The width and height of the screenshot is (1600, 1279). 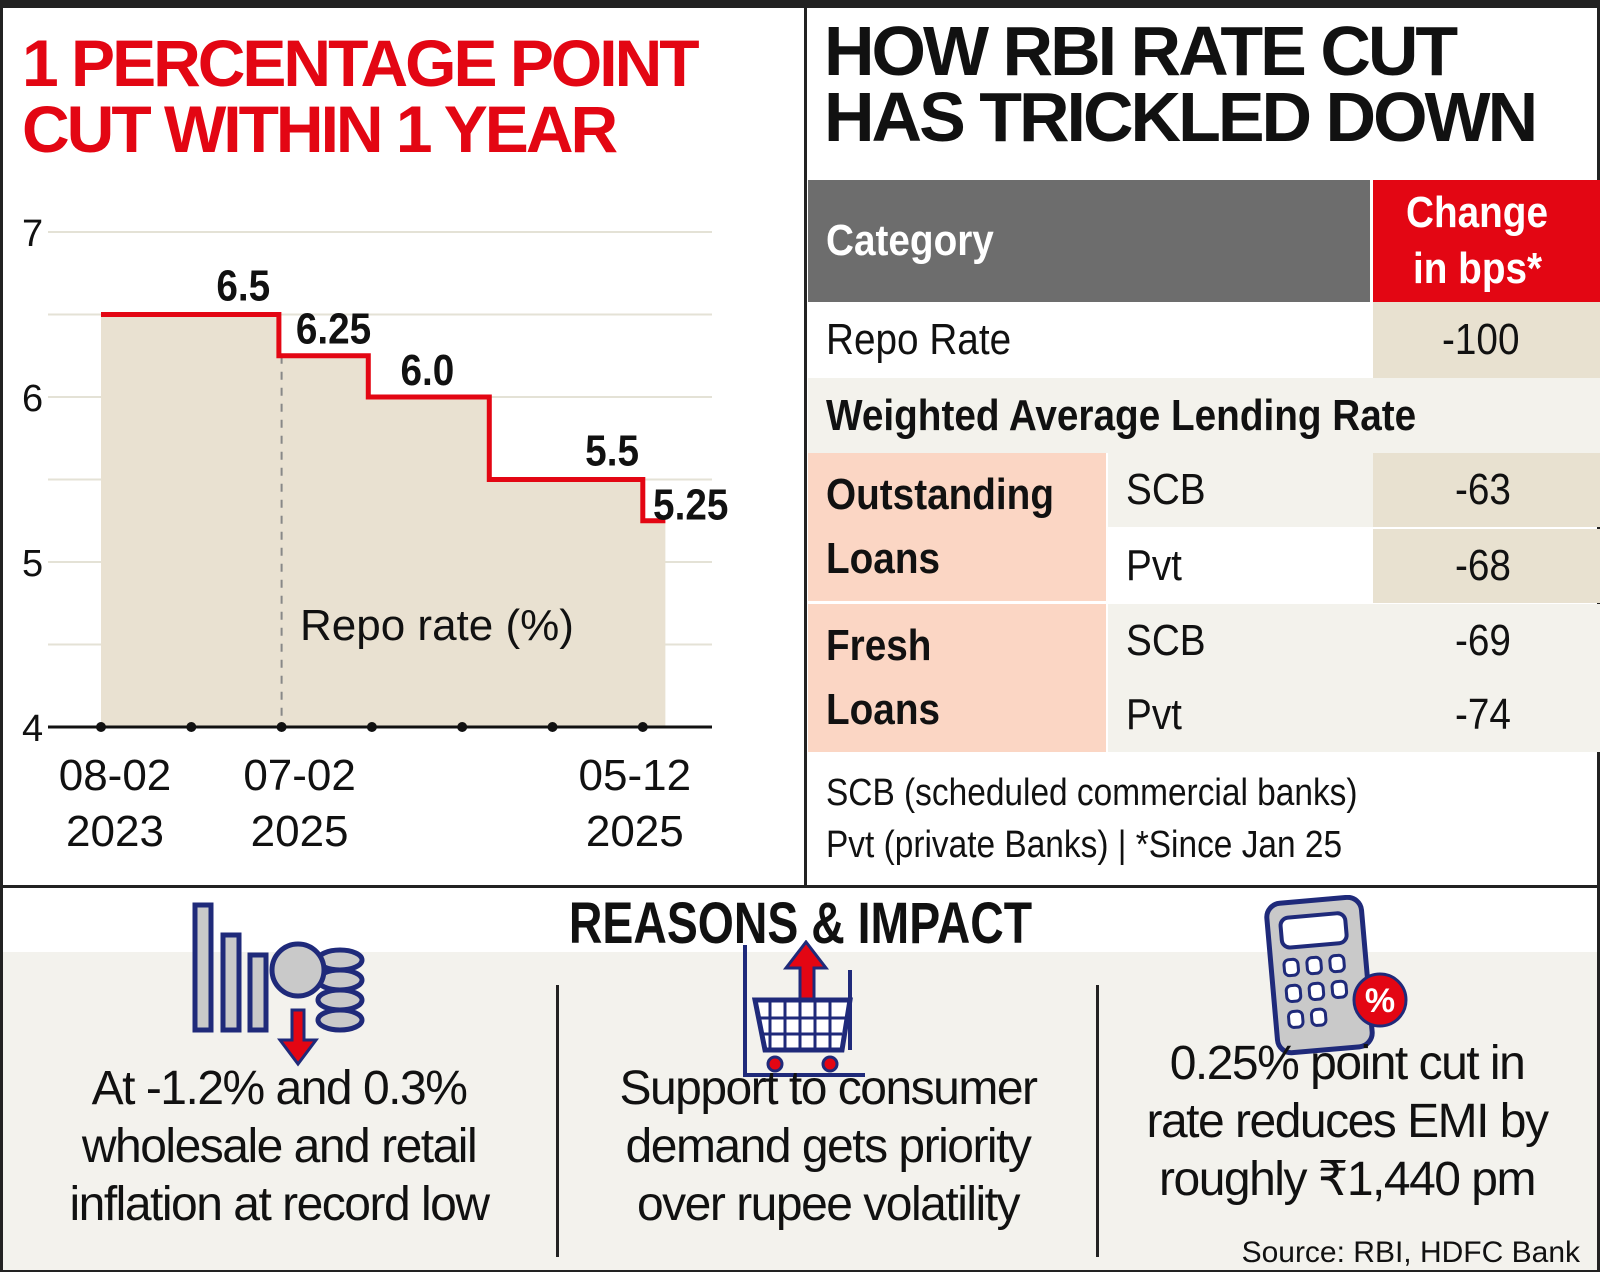 What do you see at coordinates (115, 775) in the screenshot?
I see `x-tick-label: 08-02` at bounding box center [115, 775].